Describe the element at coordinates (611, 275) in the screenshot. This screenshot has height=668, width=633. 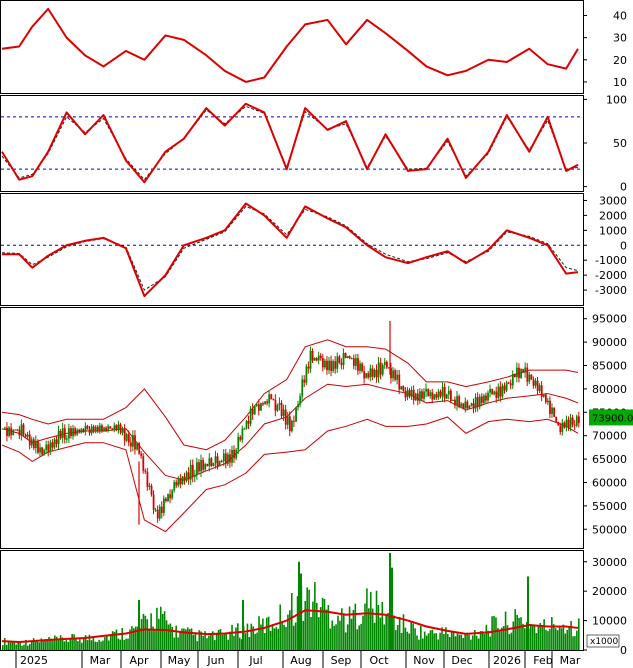
I see `macd-ytick-label: -2000` at that location.